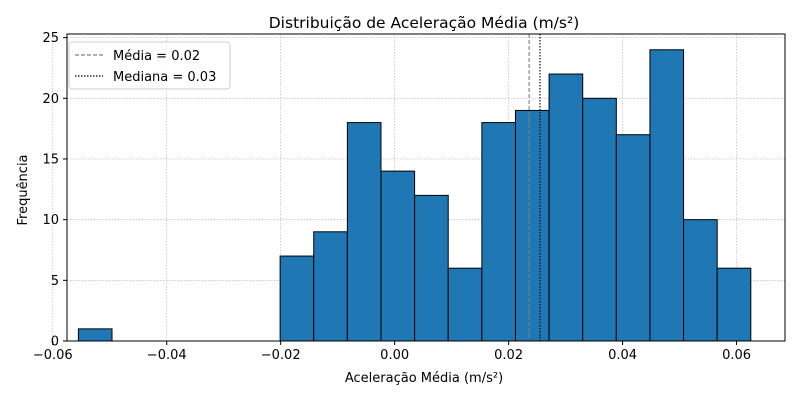 The image size is (800, 400). What do you see at coordinates (424, 378) in the screenshot?
I see `x-axis-label: Aceleração Média (m/s²)` at bounding box center [424, 378].